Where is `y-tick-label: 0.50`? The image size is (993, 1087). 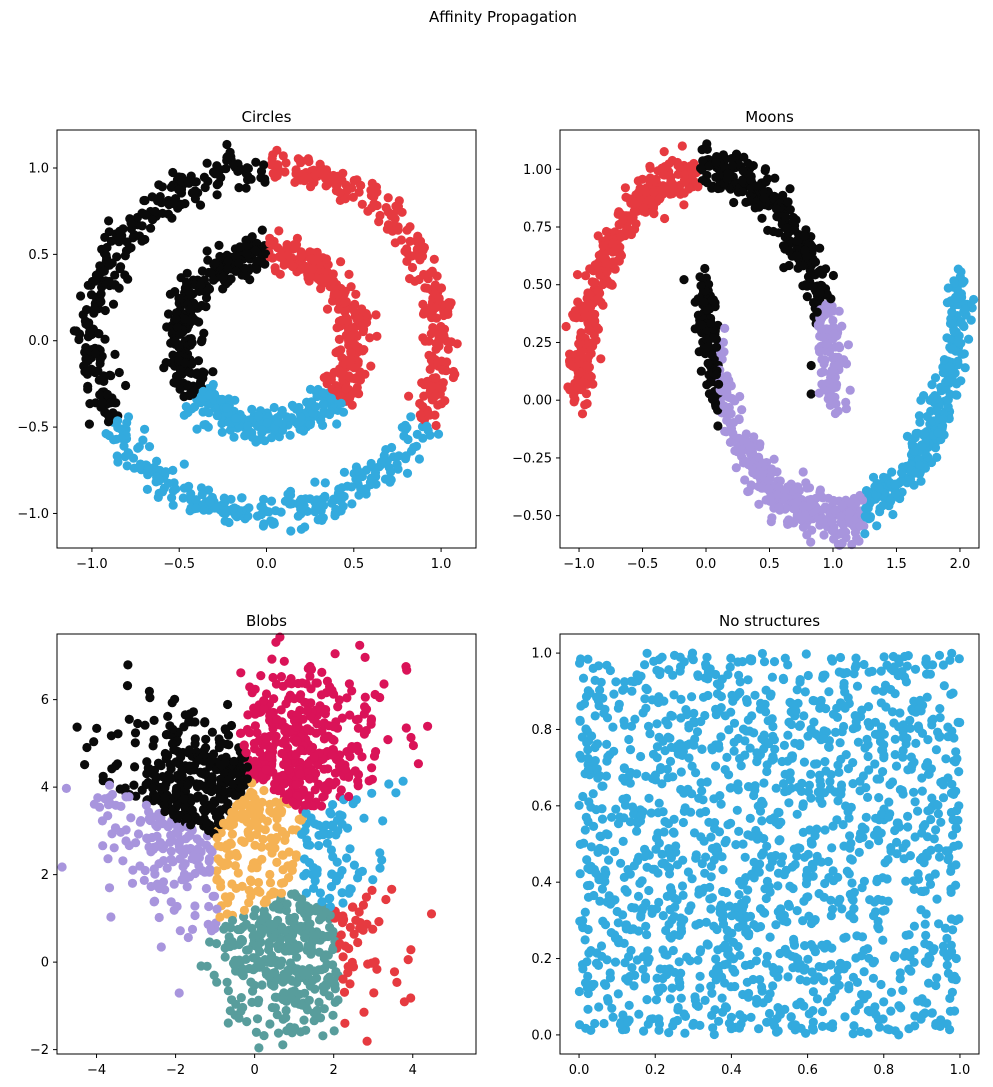
y-tick-label: 0.50 is located at coordinates (537, 285).